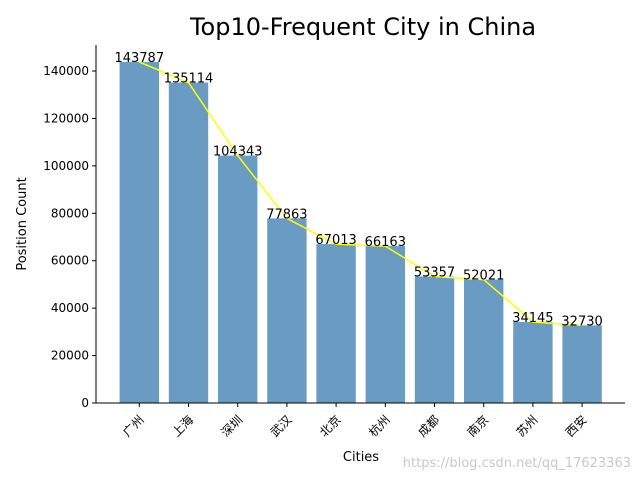  Describe the element at coordinates (70, 308) in the screenshot. I see `y-tick-label-2: 40000` at that location.